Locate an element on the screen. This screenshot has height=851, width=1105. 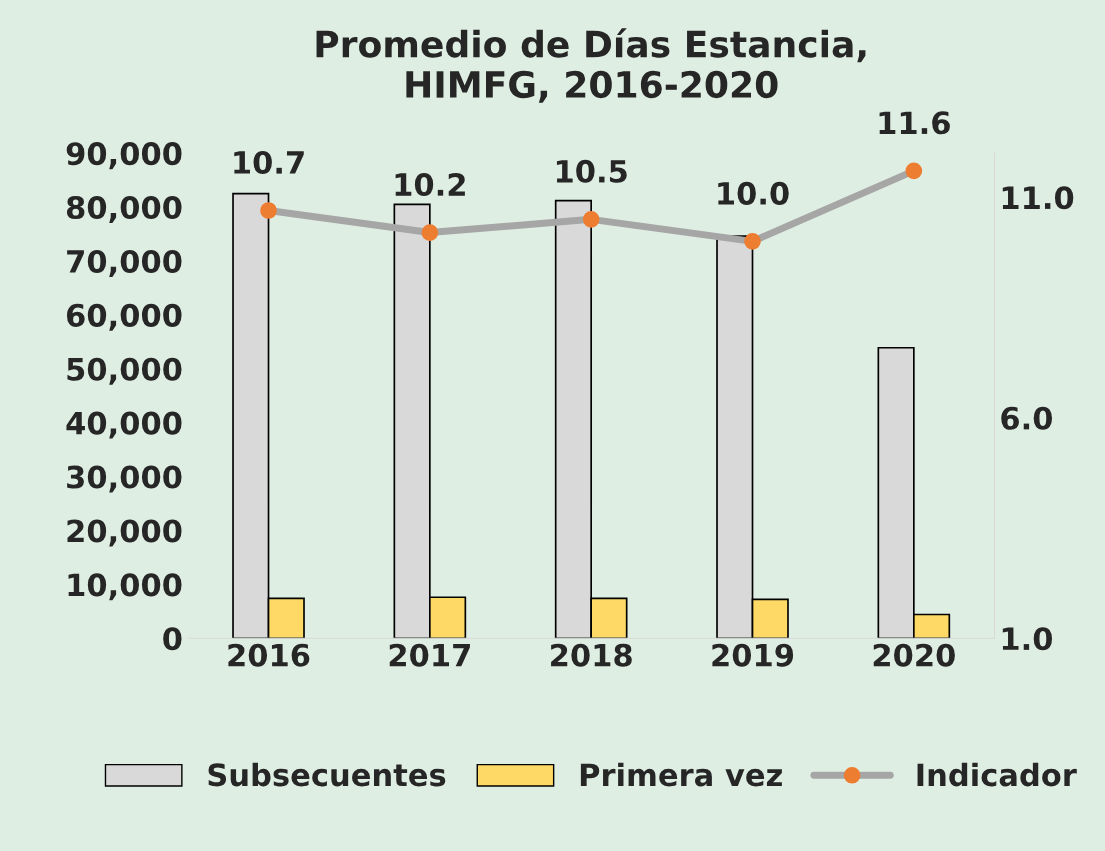
y2-tick-label: 6.0 is located at coordinates (1027, 418).